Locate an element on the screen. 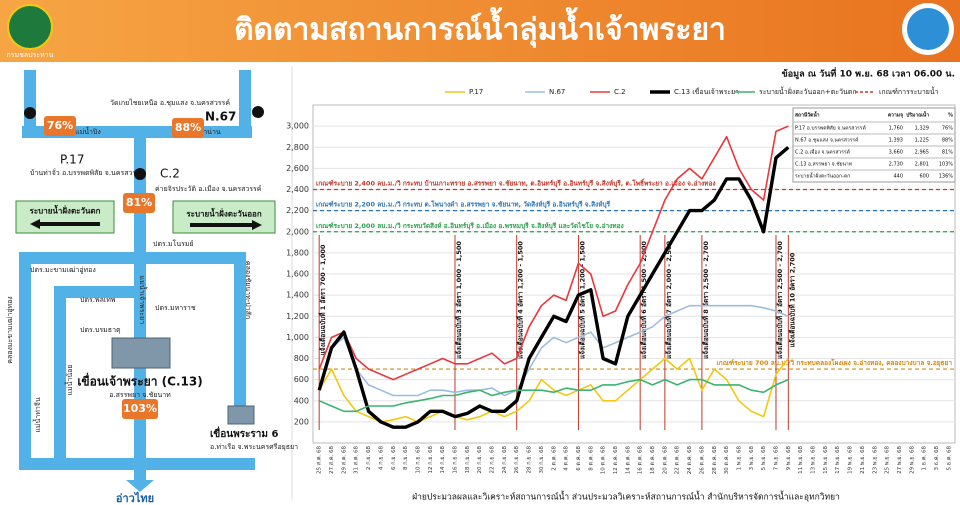 This screenshot has height=505, width=960. header-bar is located at coordinates (480, 31).